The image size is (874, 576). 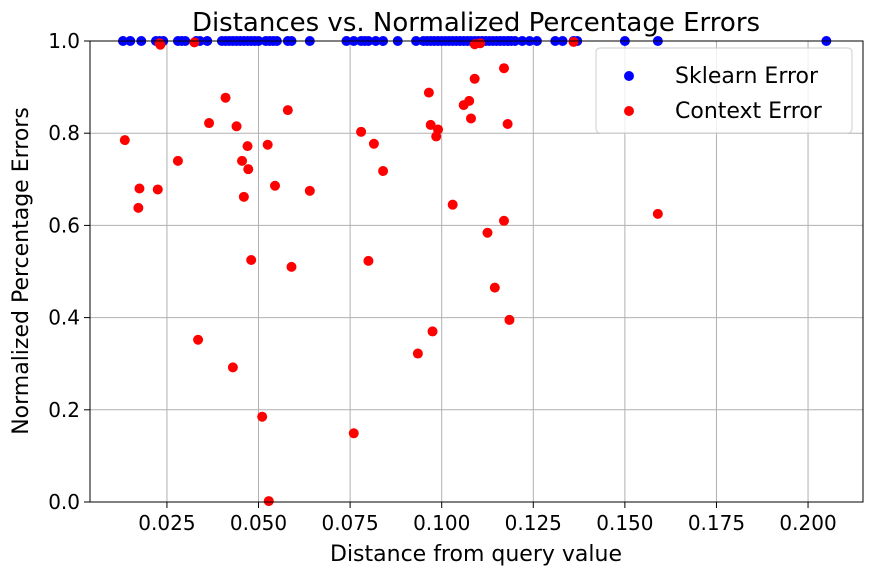 What do you see at coordinates (716, 523) in the screenshot?
I see `x-tick-label: 0.175` at bounding box center [716, 523].